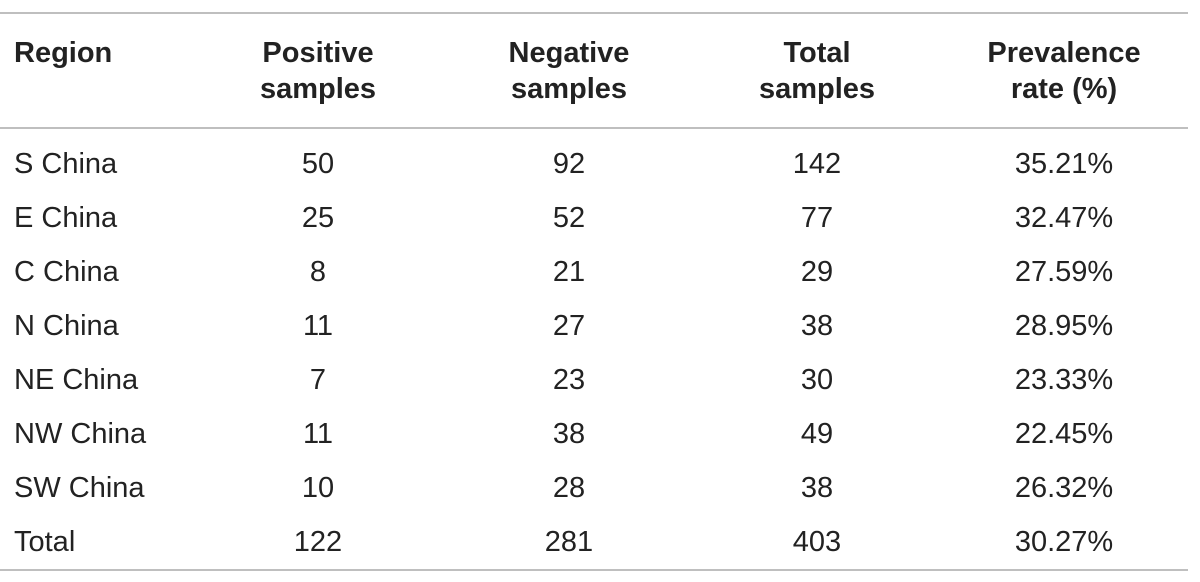 This screenshot has width=1200, height=582. Describe the element at coordinates (1064, 379) in the screenshot. I see `prevalence-cell: 23.33%` at that location.